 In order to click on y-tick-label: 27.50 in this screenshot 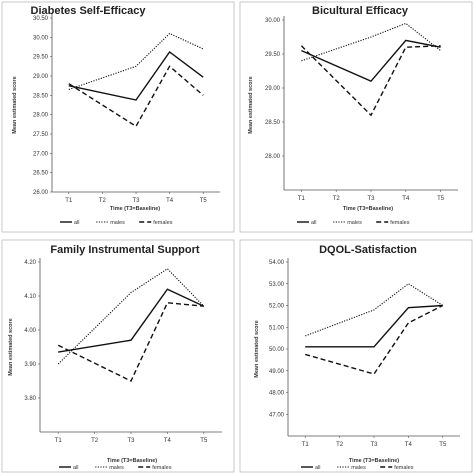, I will do `click(41, 135)`.